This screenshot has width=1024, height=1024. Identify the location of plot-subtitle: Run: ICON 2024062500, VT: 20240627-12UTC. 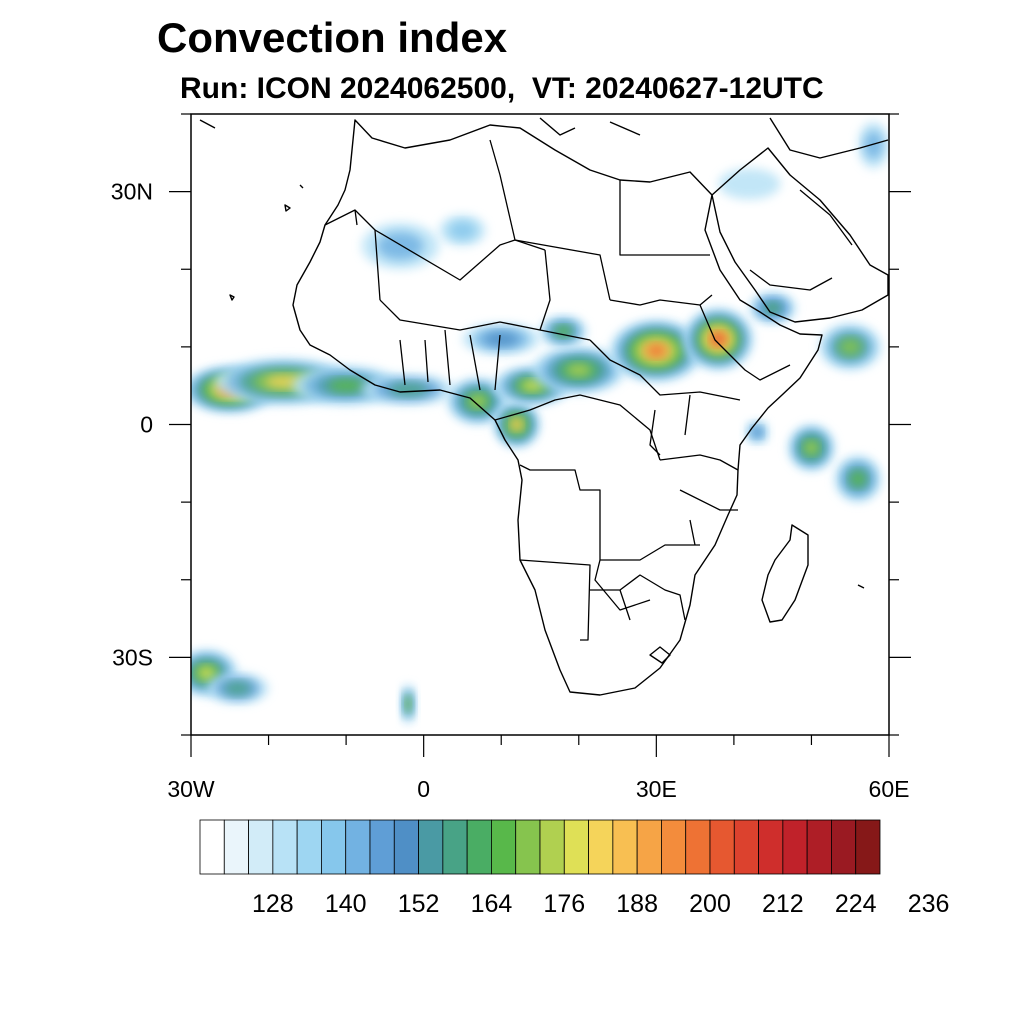
(502, 88).